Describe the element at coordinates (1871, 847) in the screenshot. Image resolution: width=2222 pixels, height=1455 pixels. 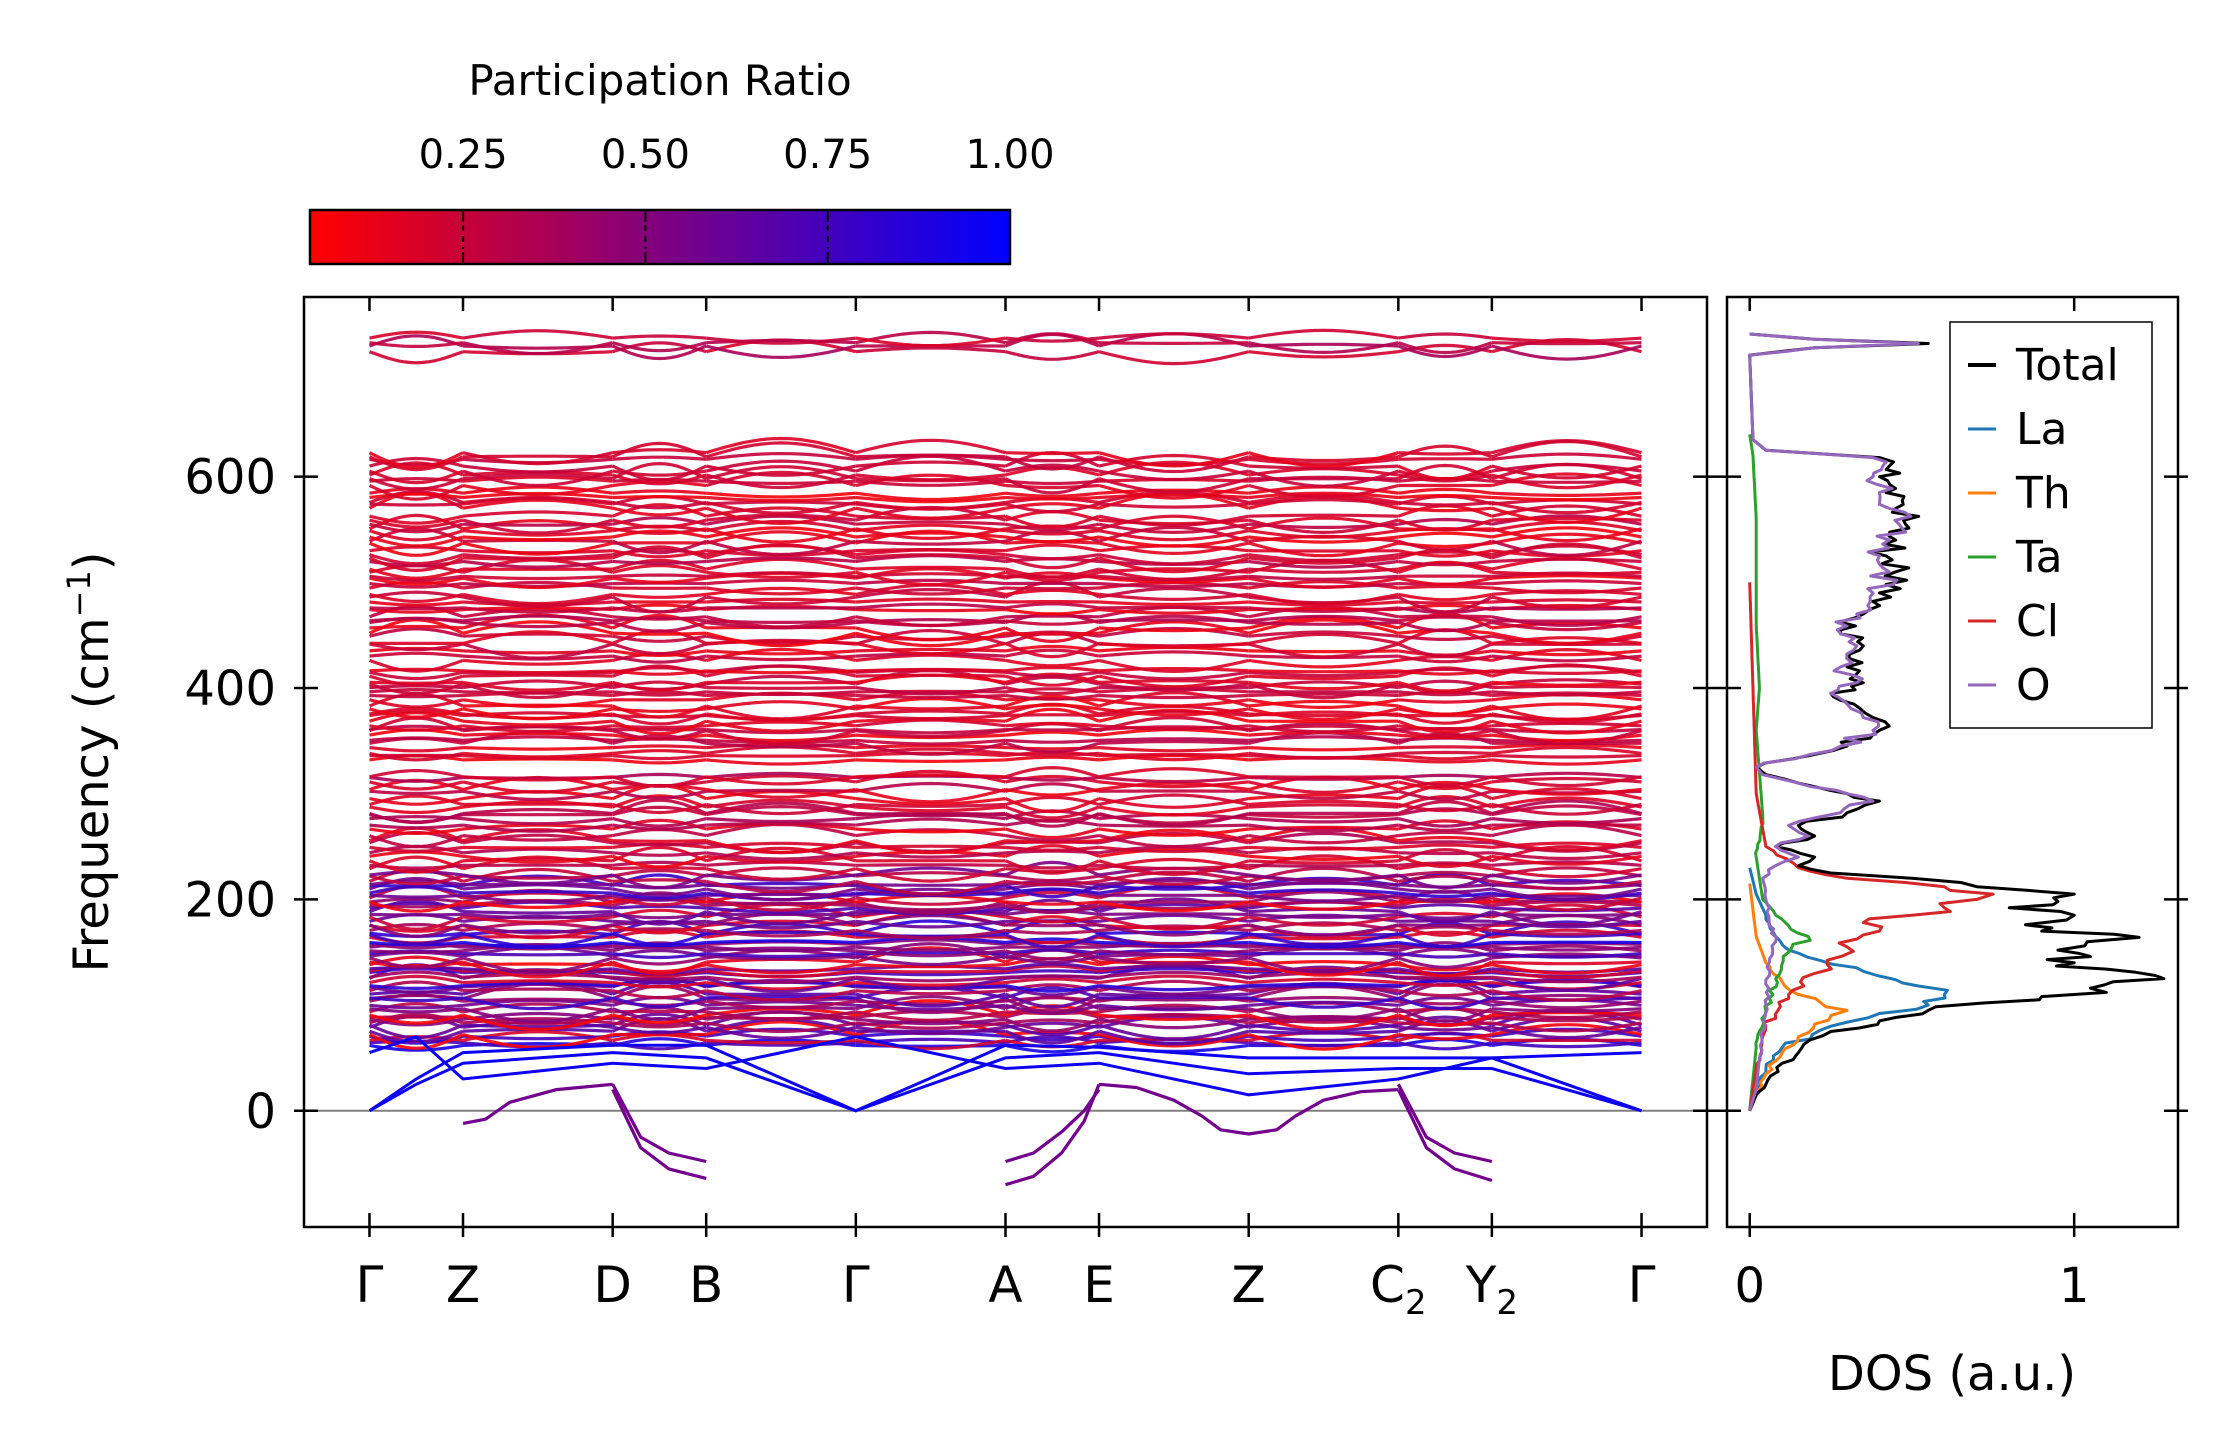
I see `dos-curve-cl` at that location.